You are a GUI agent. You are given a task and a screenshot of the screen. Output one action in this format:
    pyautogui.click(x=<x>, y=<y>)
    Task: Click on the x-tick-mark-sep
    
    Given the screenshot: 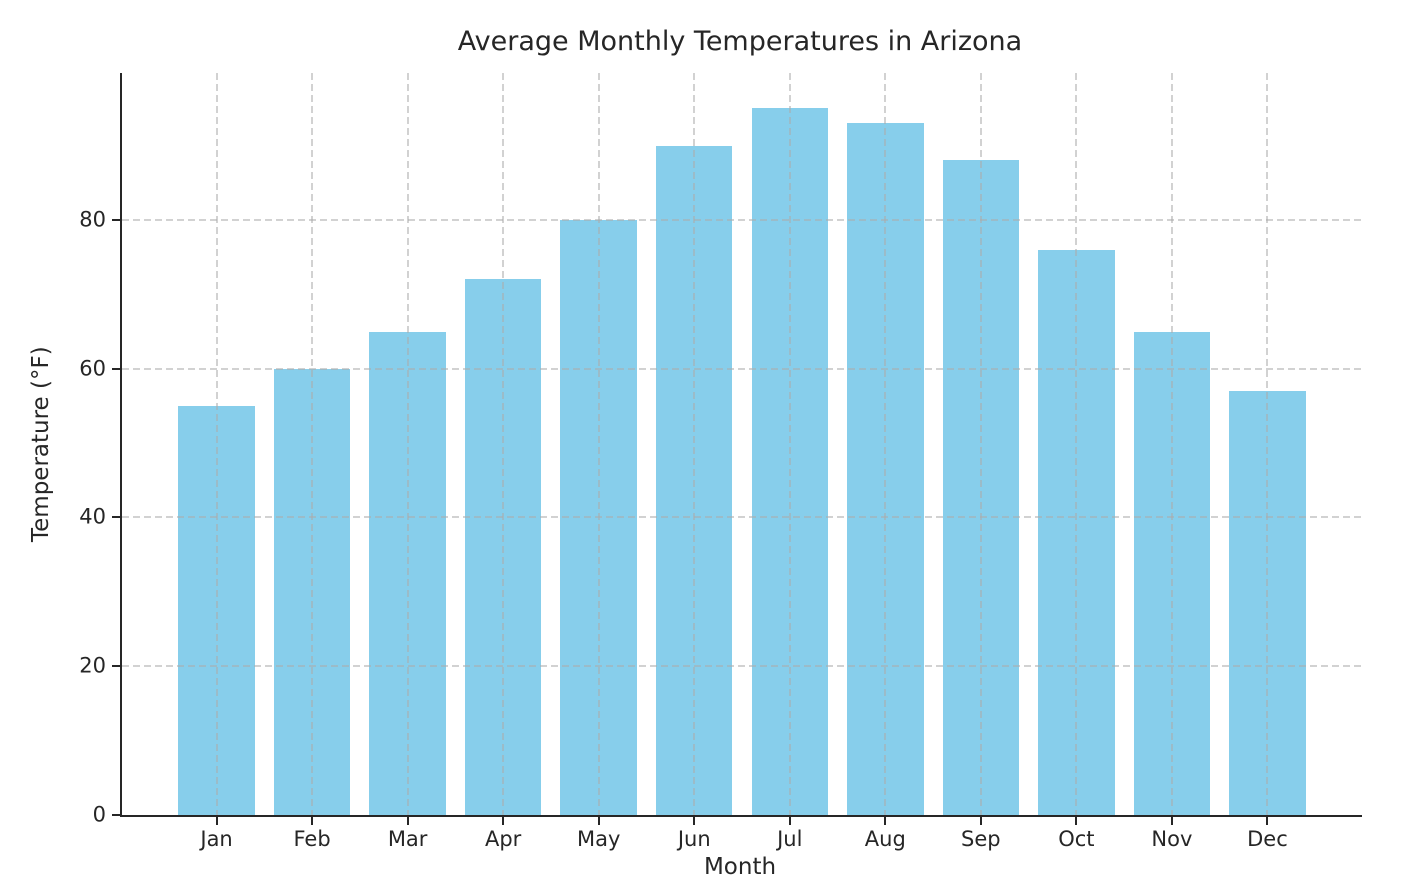 What is the action you would take?
    pyautogui.click(x=980, y=821)
    